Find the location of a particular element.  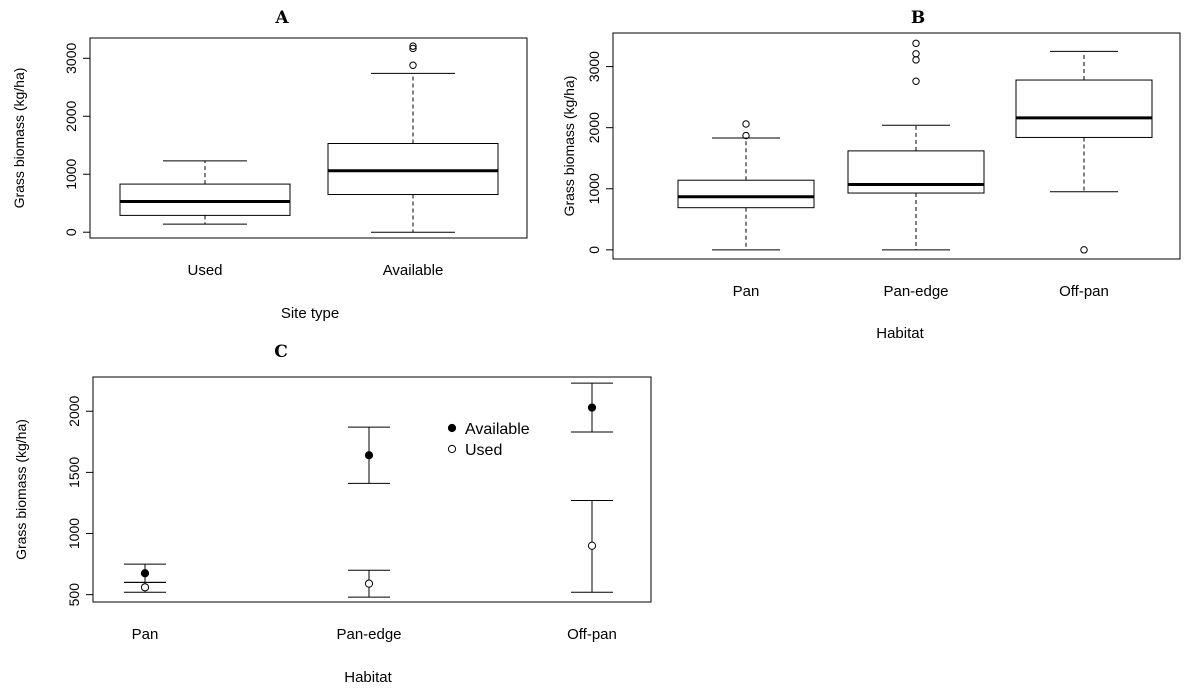

series-used is located at coordinates (368, 549).